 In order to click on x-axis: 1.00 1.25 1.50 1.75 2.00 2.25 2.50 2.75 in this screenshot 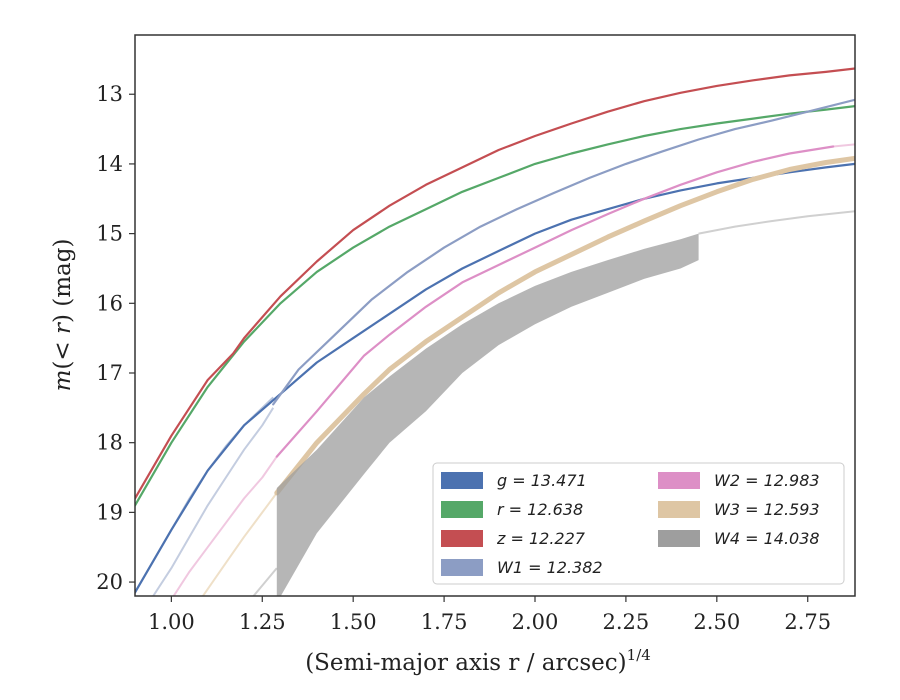, I will do `click(489, 615)`.